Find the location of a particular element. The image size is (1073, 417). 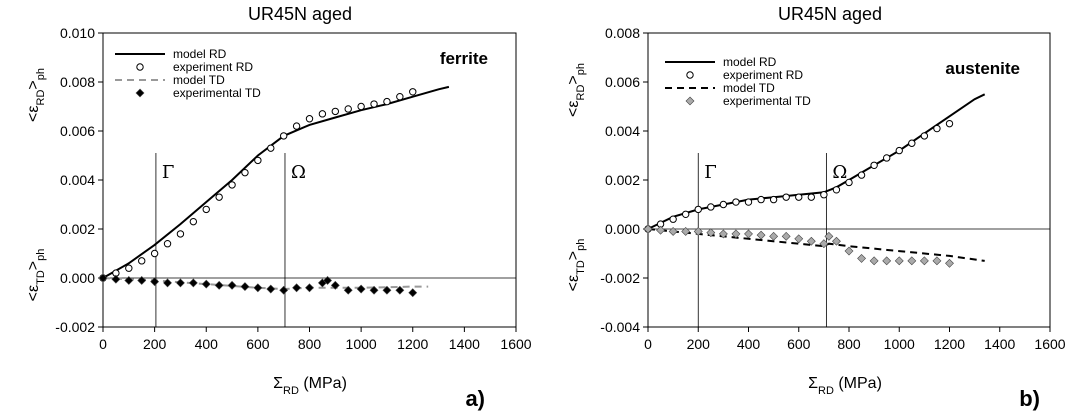

x-tick-label: 800 is located at coordinates (849, 344).